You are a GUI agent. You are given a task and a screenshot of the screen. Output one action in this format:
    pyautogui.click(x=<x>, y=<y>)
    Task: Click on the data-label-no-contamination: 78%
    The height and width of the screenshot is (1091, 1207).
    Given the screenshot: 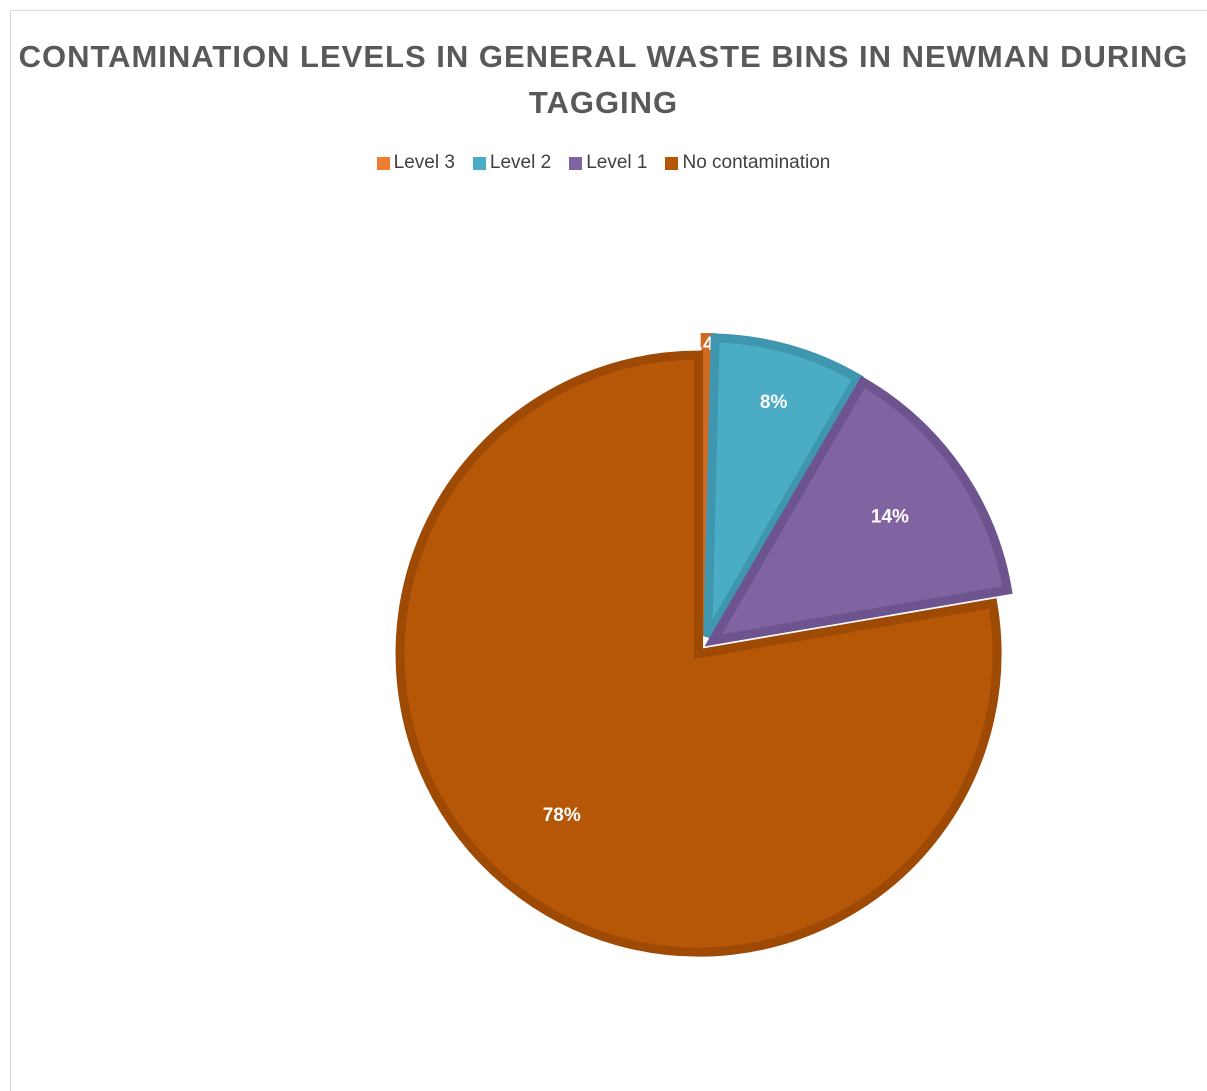 What is the action you would take?
    pyautogui.click(x=562, y=815)
    